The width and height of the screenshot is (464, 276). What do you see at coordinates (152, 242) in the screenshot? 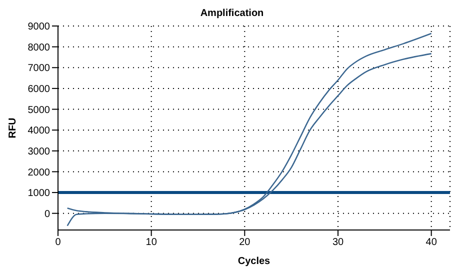
I see `x-tick-label: 10` at bounding box center [152, 242].